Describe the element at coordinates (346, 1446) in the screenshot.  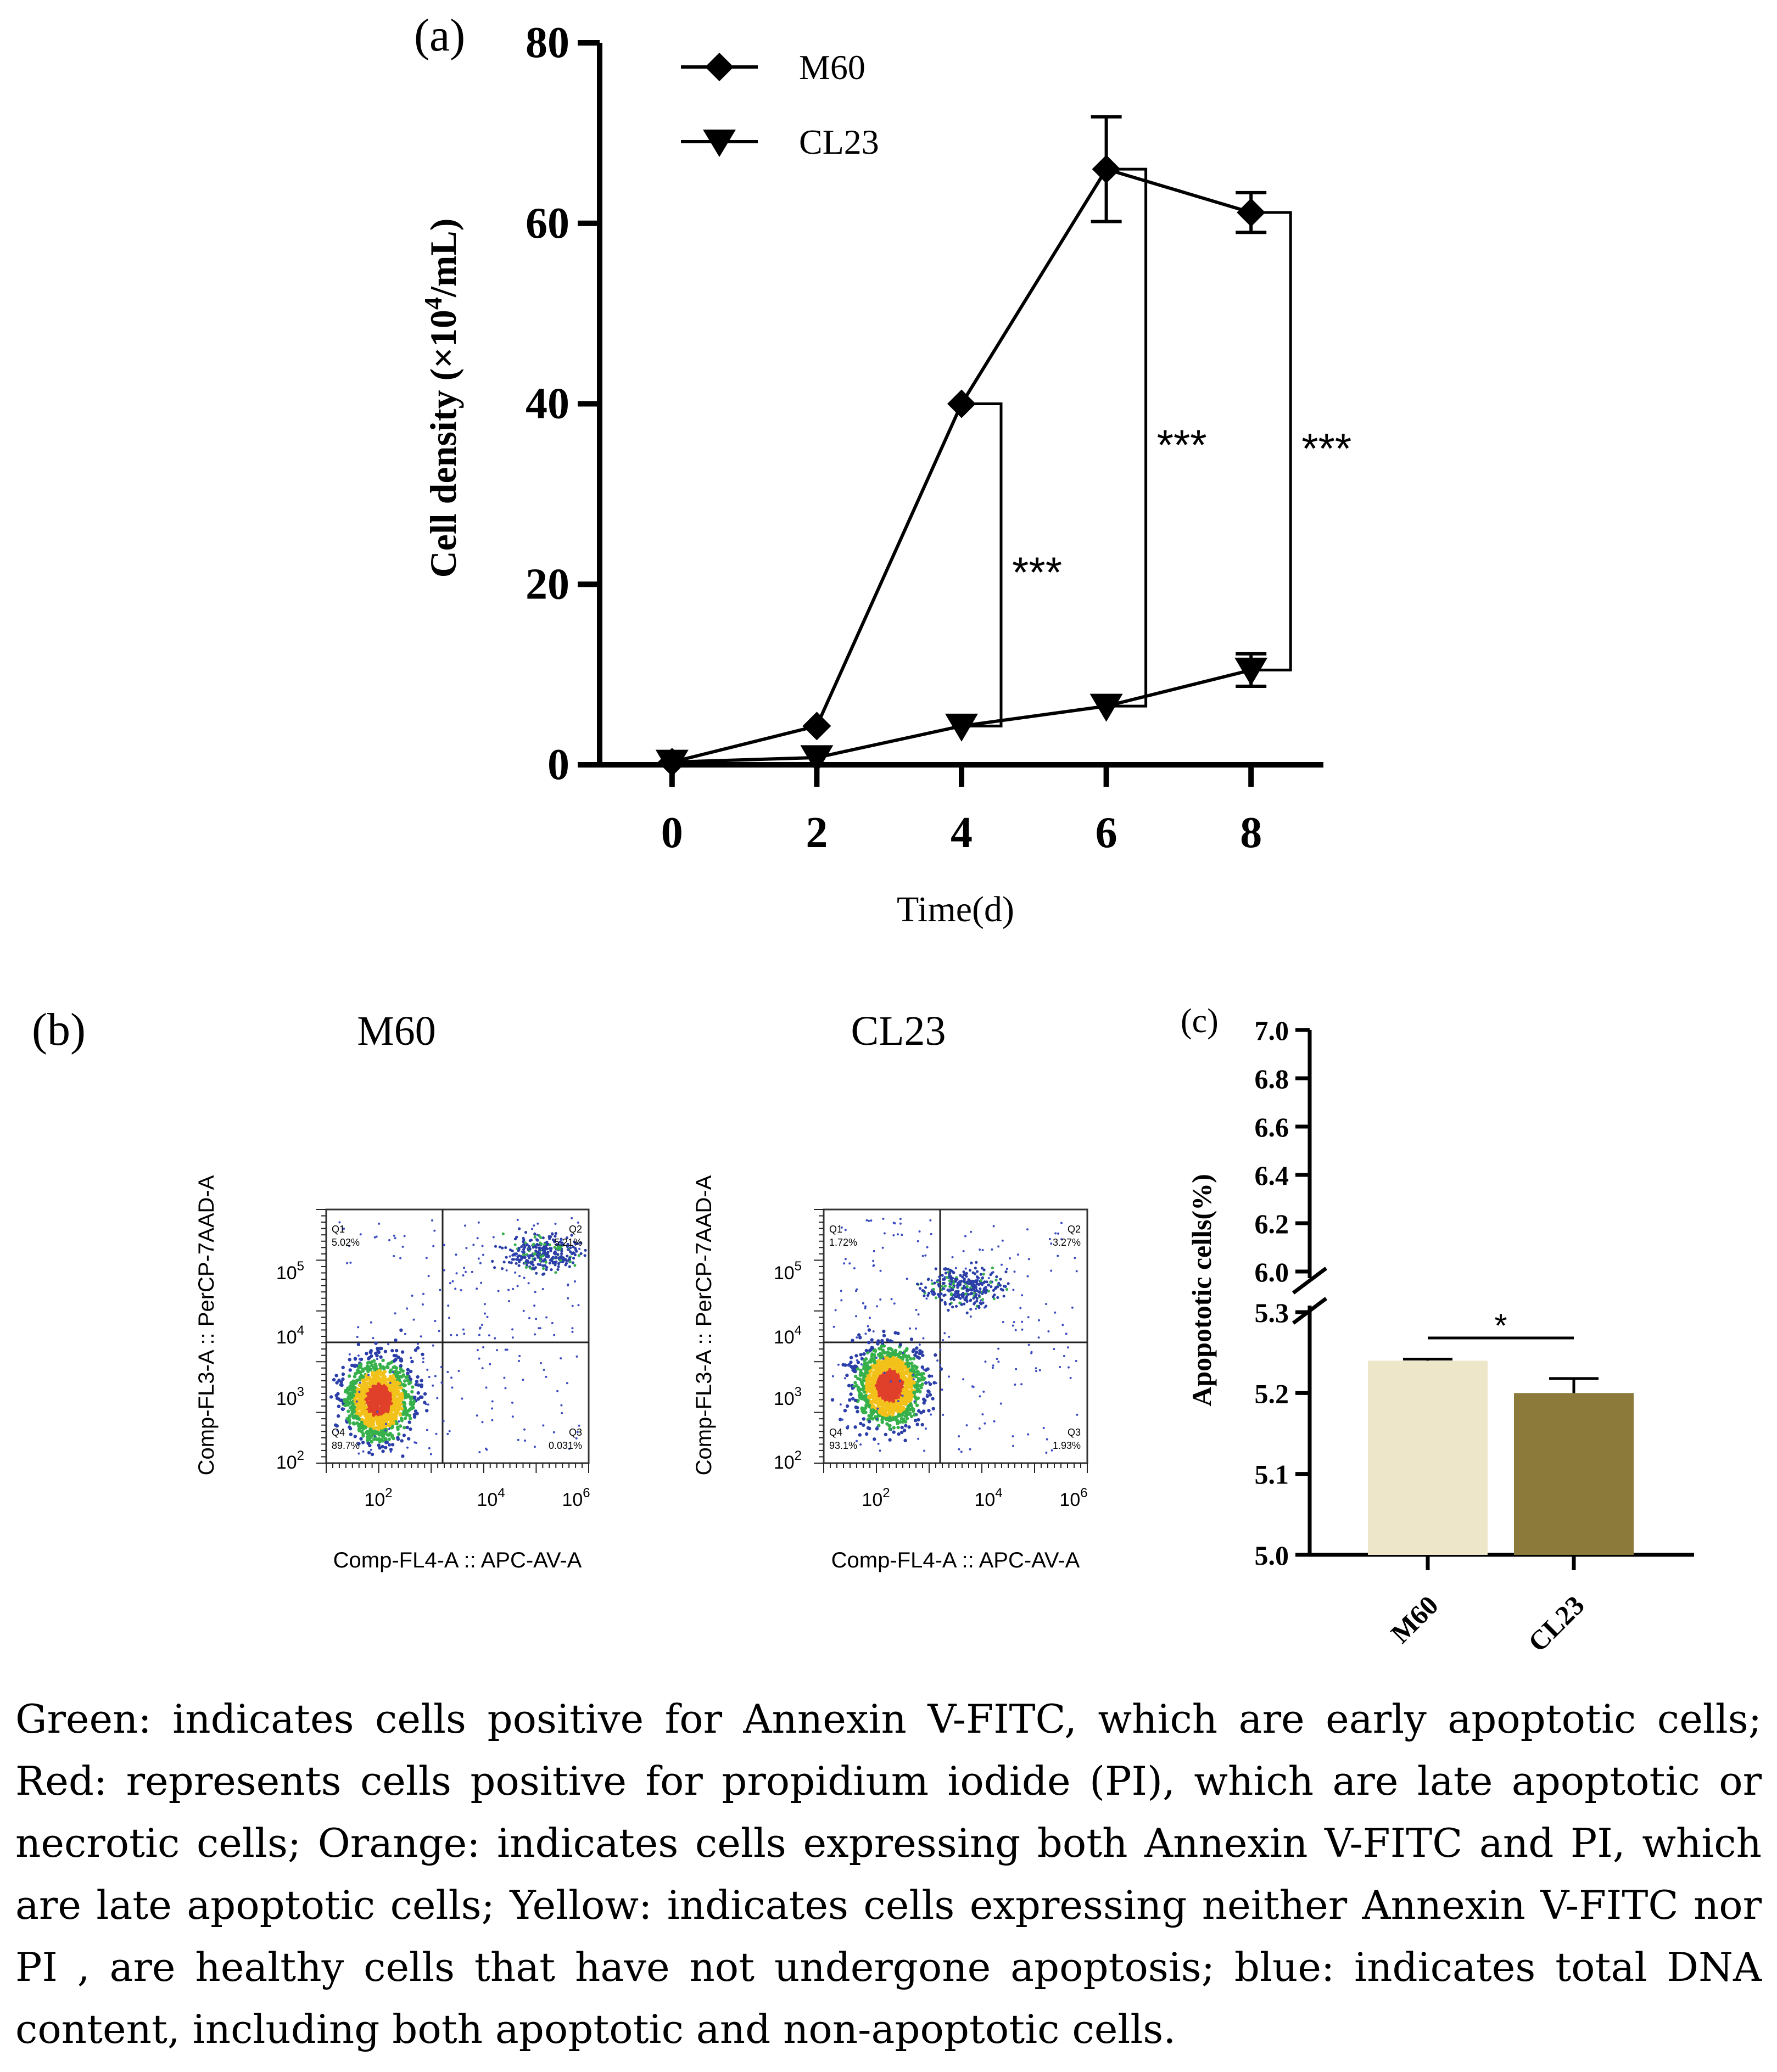
I see `quadrant-percentage: 89.7%` at that location.